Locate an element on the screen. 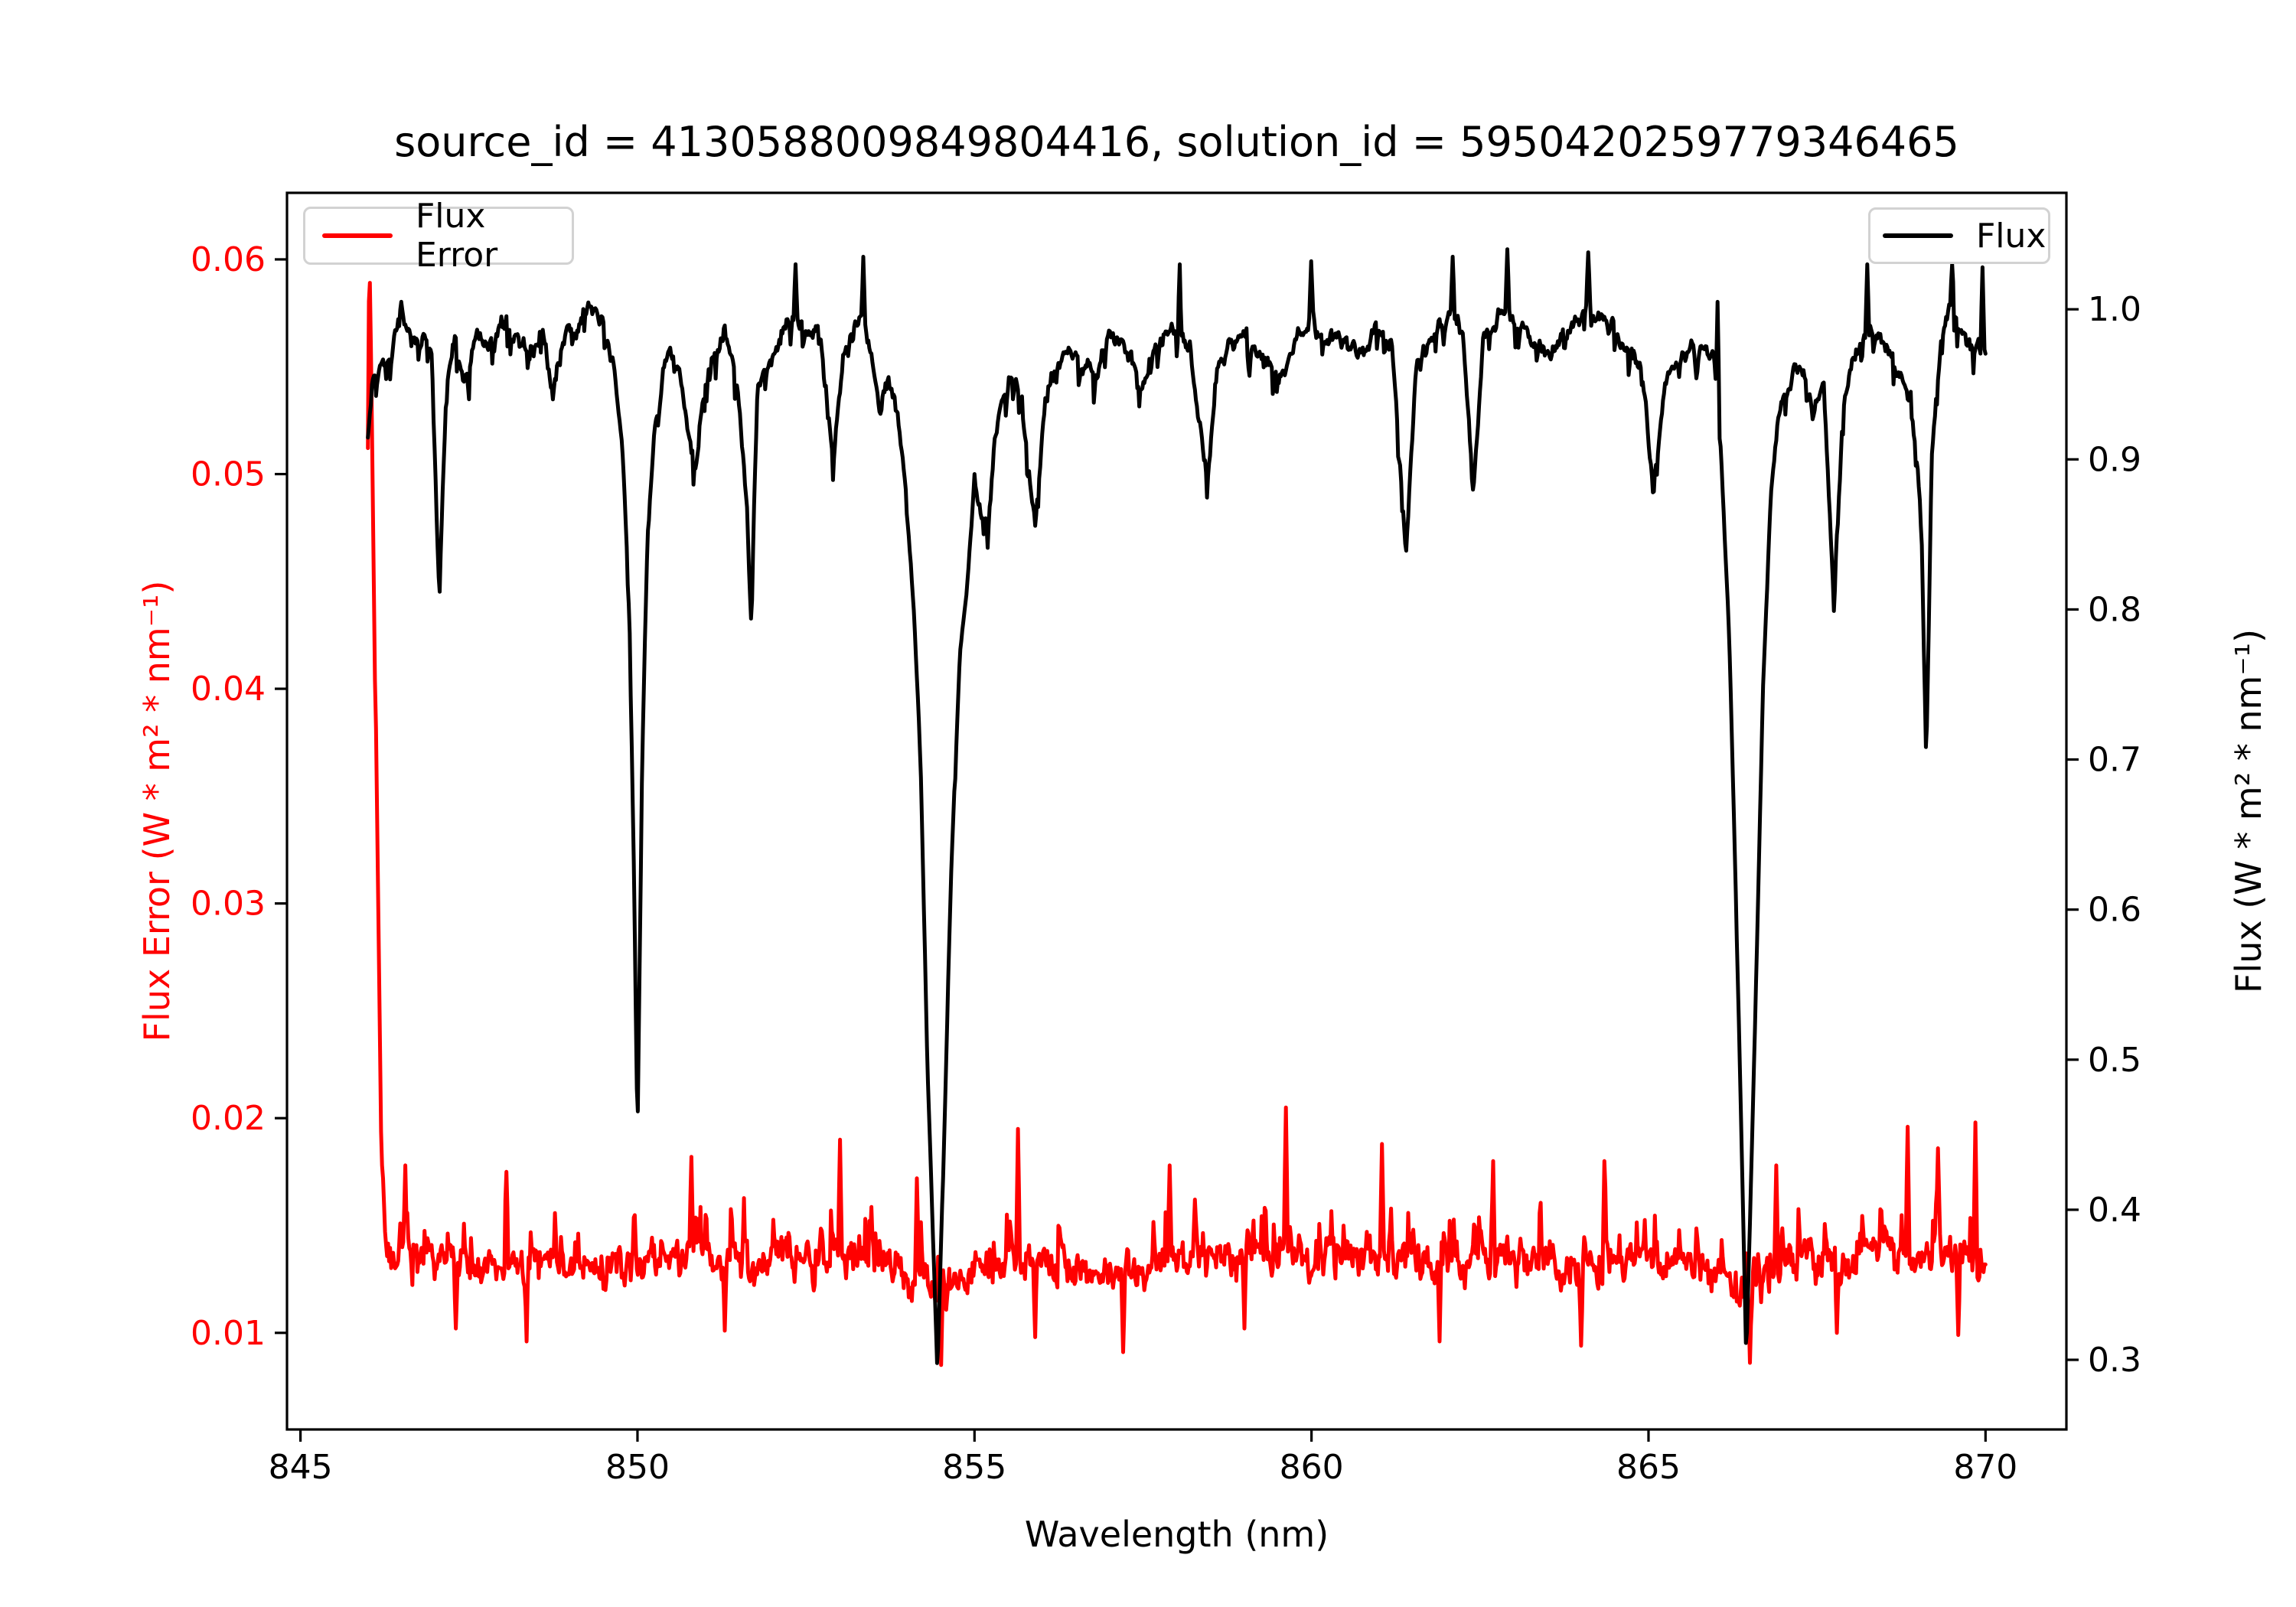 This screenshot has height=1607, width=2296. left-y-axis-label: Flux Error (W * m² * nm⁻¹) is located at coordinates (157, 811).